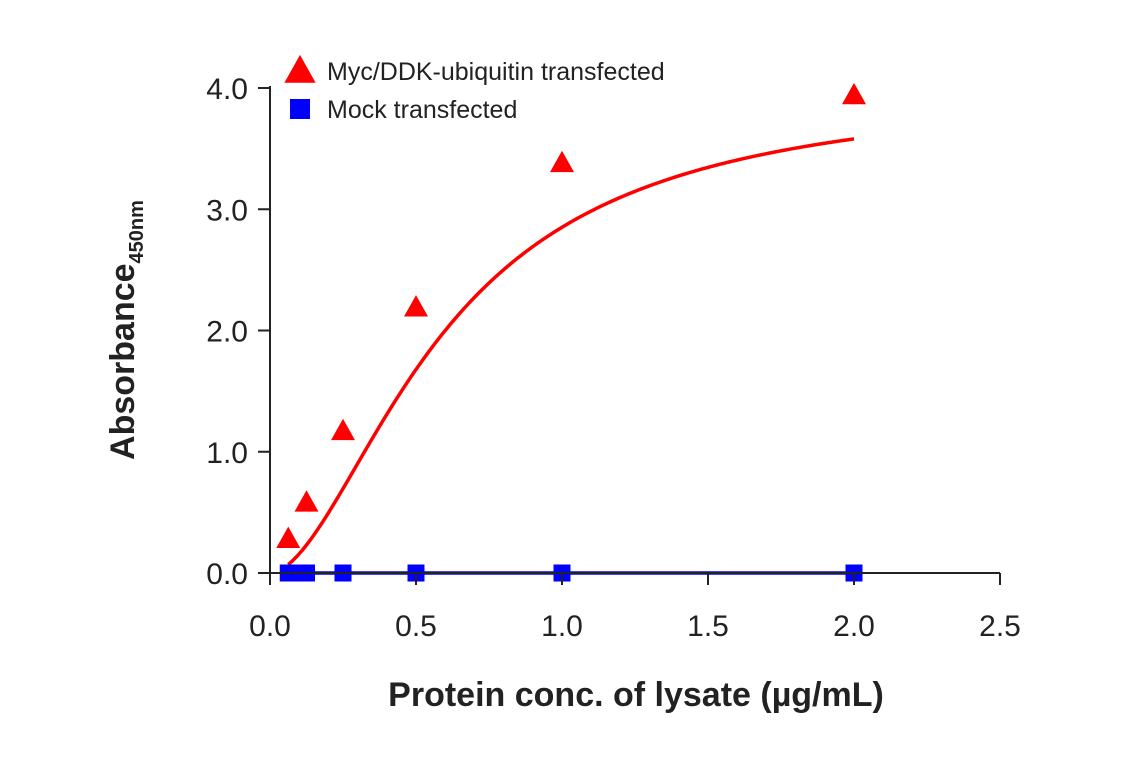  I want to click on y-tick-label: 1.0, so click(227, 453).